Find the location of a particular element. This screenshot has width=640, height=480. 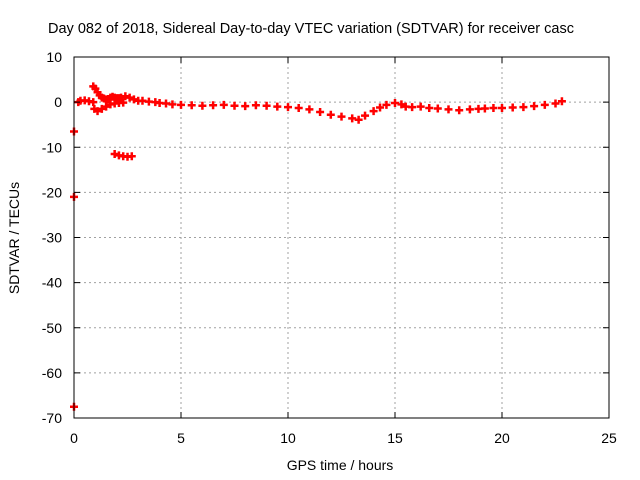

y-tick-label: 10 is located at coordinates (54, 57).